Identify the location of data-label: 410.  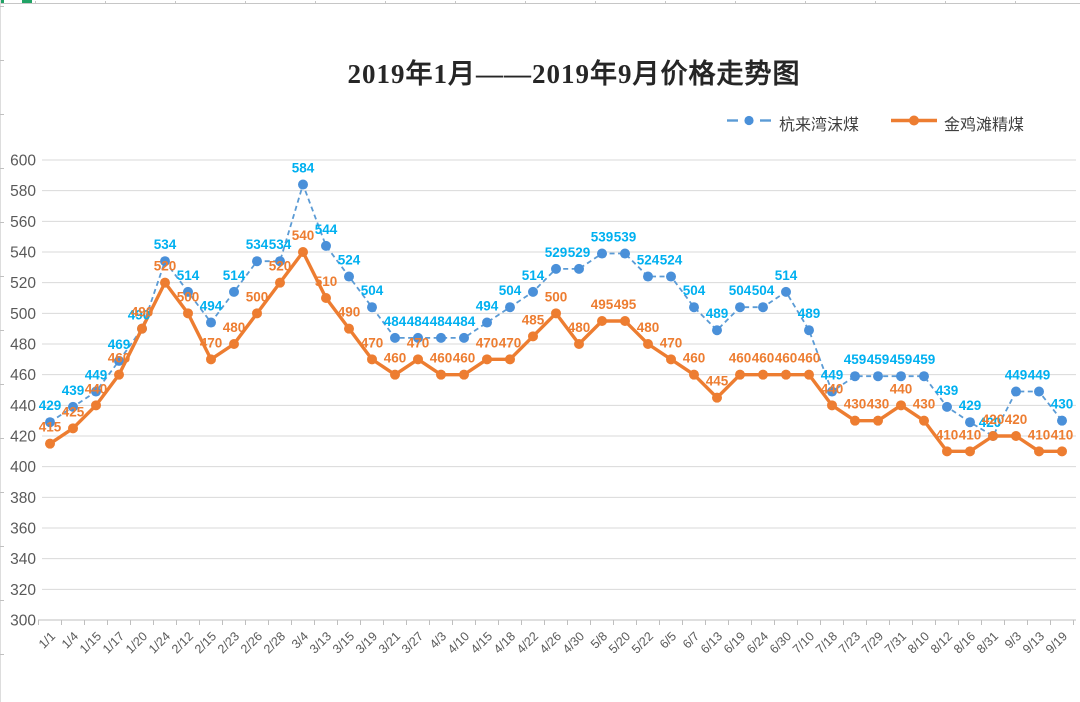
(1062, 434).